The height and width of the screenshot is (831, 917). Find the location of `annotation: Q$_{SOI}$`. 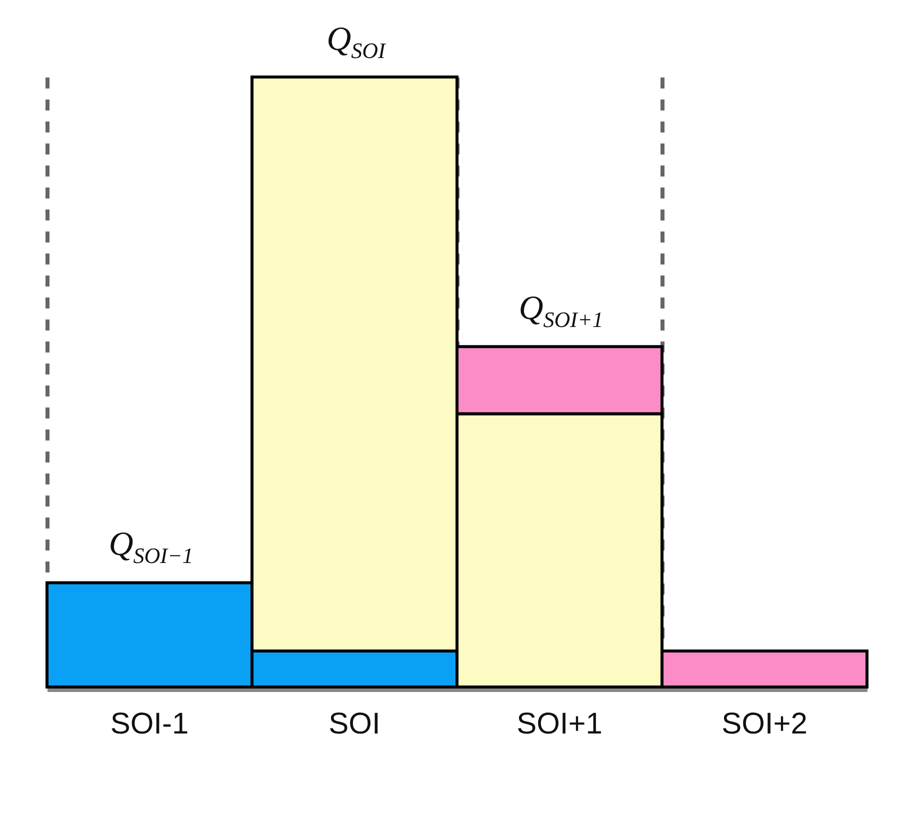

annotation: Q$_{SOI}$ is located at coordinates (356, 41).